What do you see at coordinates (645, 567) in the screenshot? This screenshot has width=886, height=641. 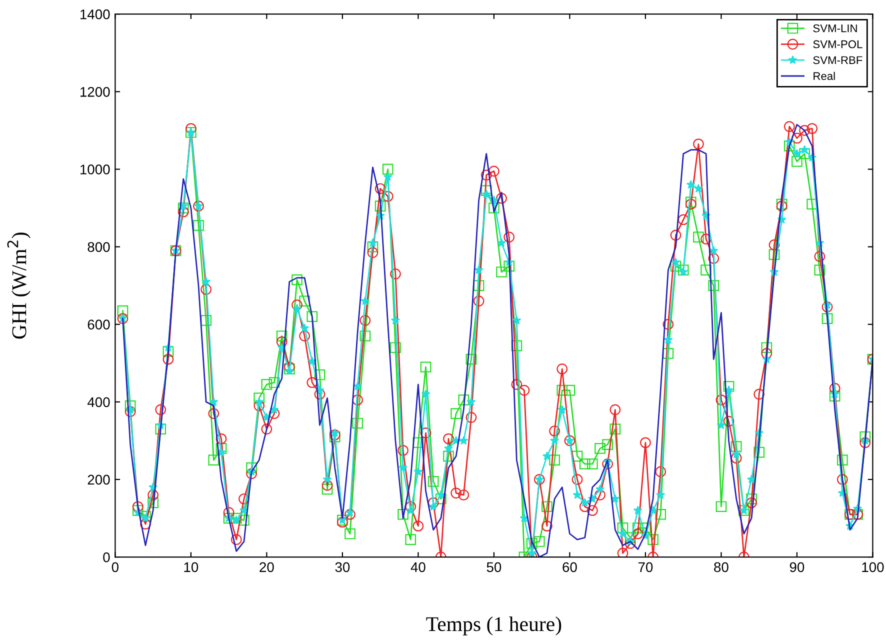 I see `x-tick-label: 70` at bounding box center [645, 567].